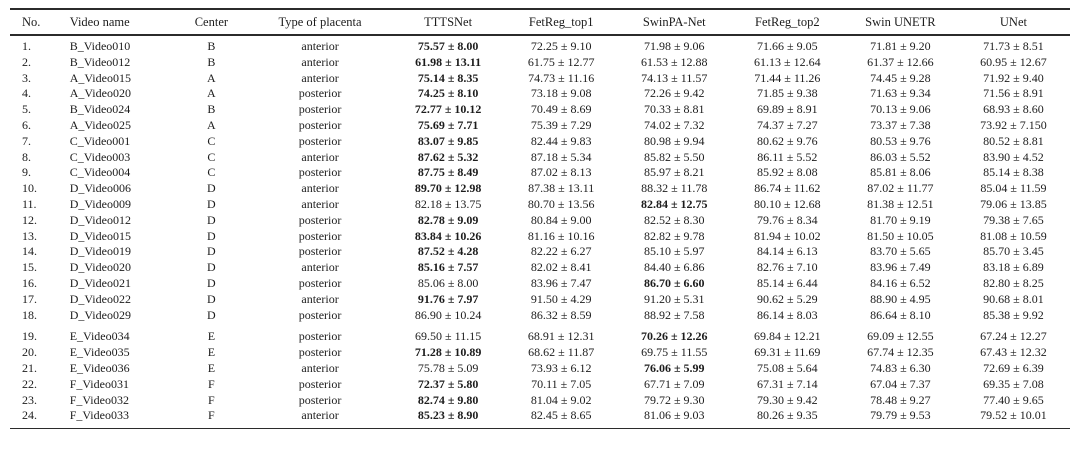 This screenshot has height=451, width=1080. What do you see at coordinates (99, 415) in the screenshot?
I see `video-name: F_Video033` at bounding box center [99, 415].